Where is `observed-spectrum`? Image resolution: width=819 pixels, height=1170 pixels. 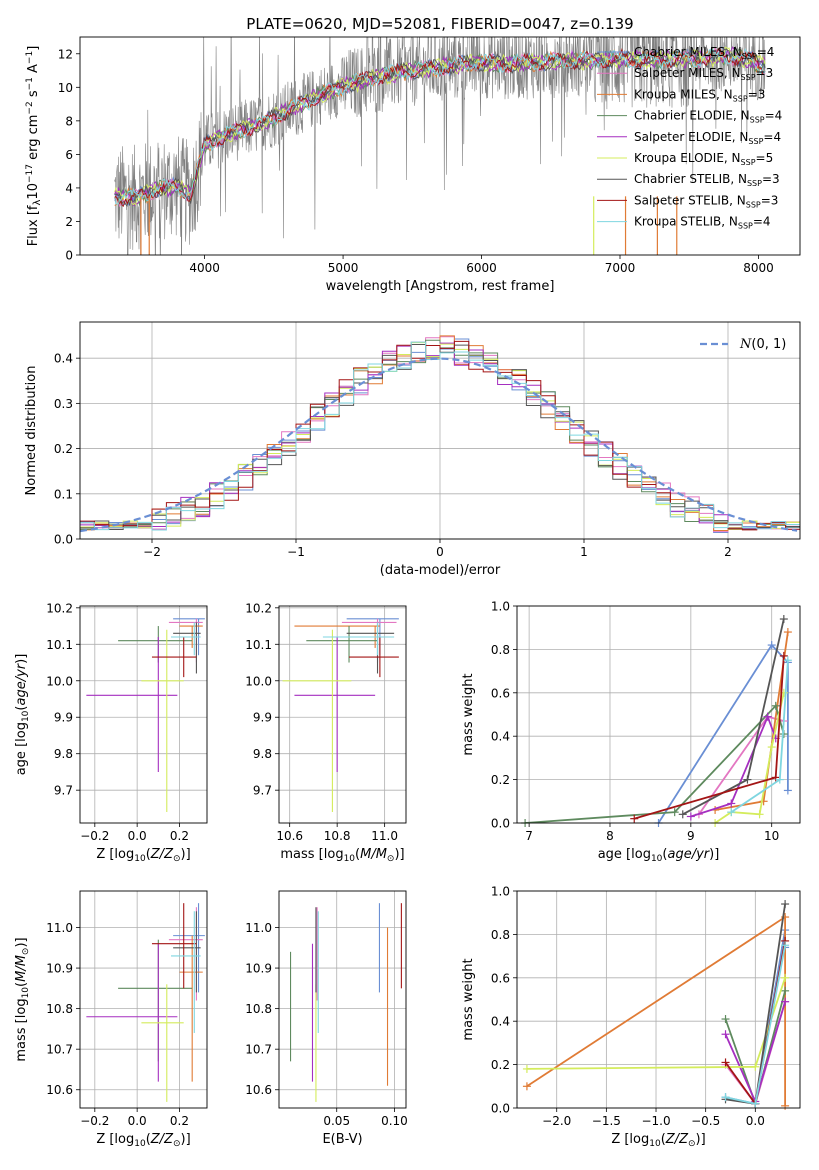
observed-spectrum is located at coordinates (440, 146).